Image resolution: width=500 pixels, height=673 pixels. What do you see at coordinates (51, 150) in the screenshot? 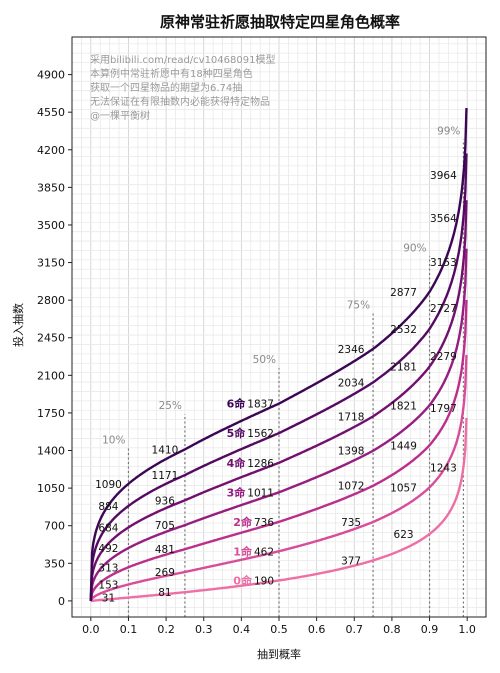
I see `y-tick-label: 4200` at bounding box center [51, 150].